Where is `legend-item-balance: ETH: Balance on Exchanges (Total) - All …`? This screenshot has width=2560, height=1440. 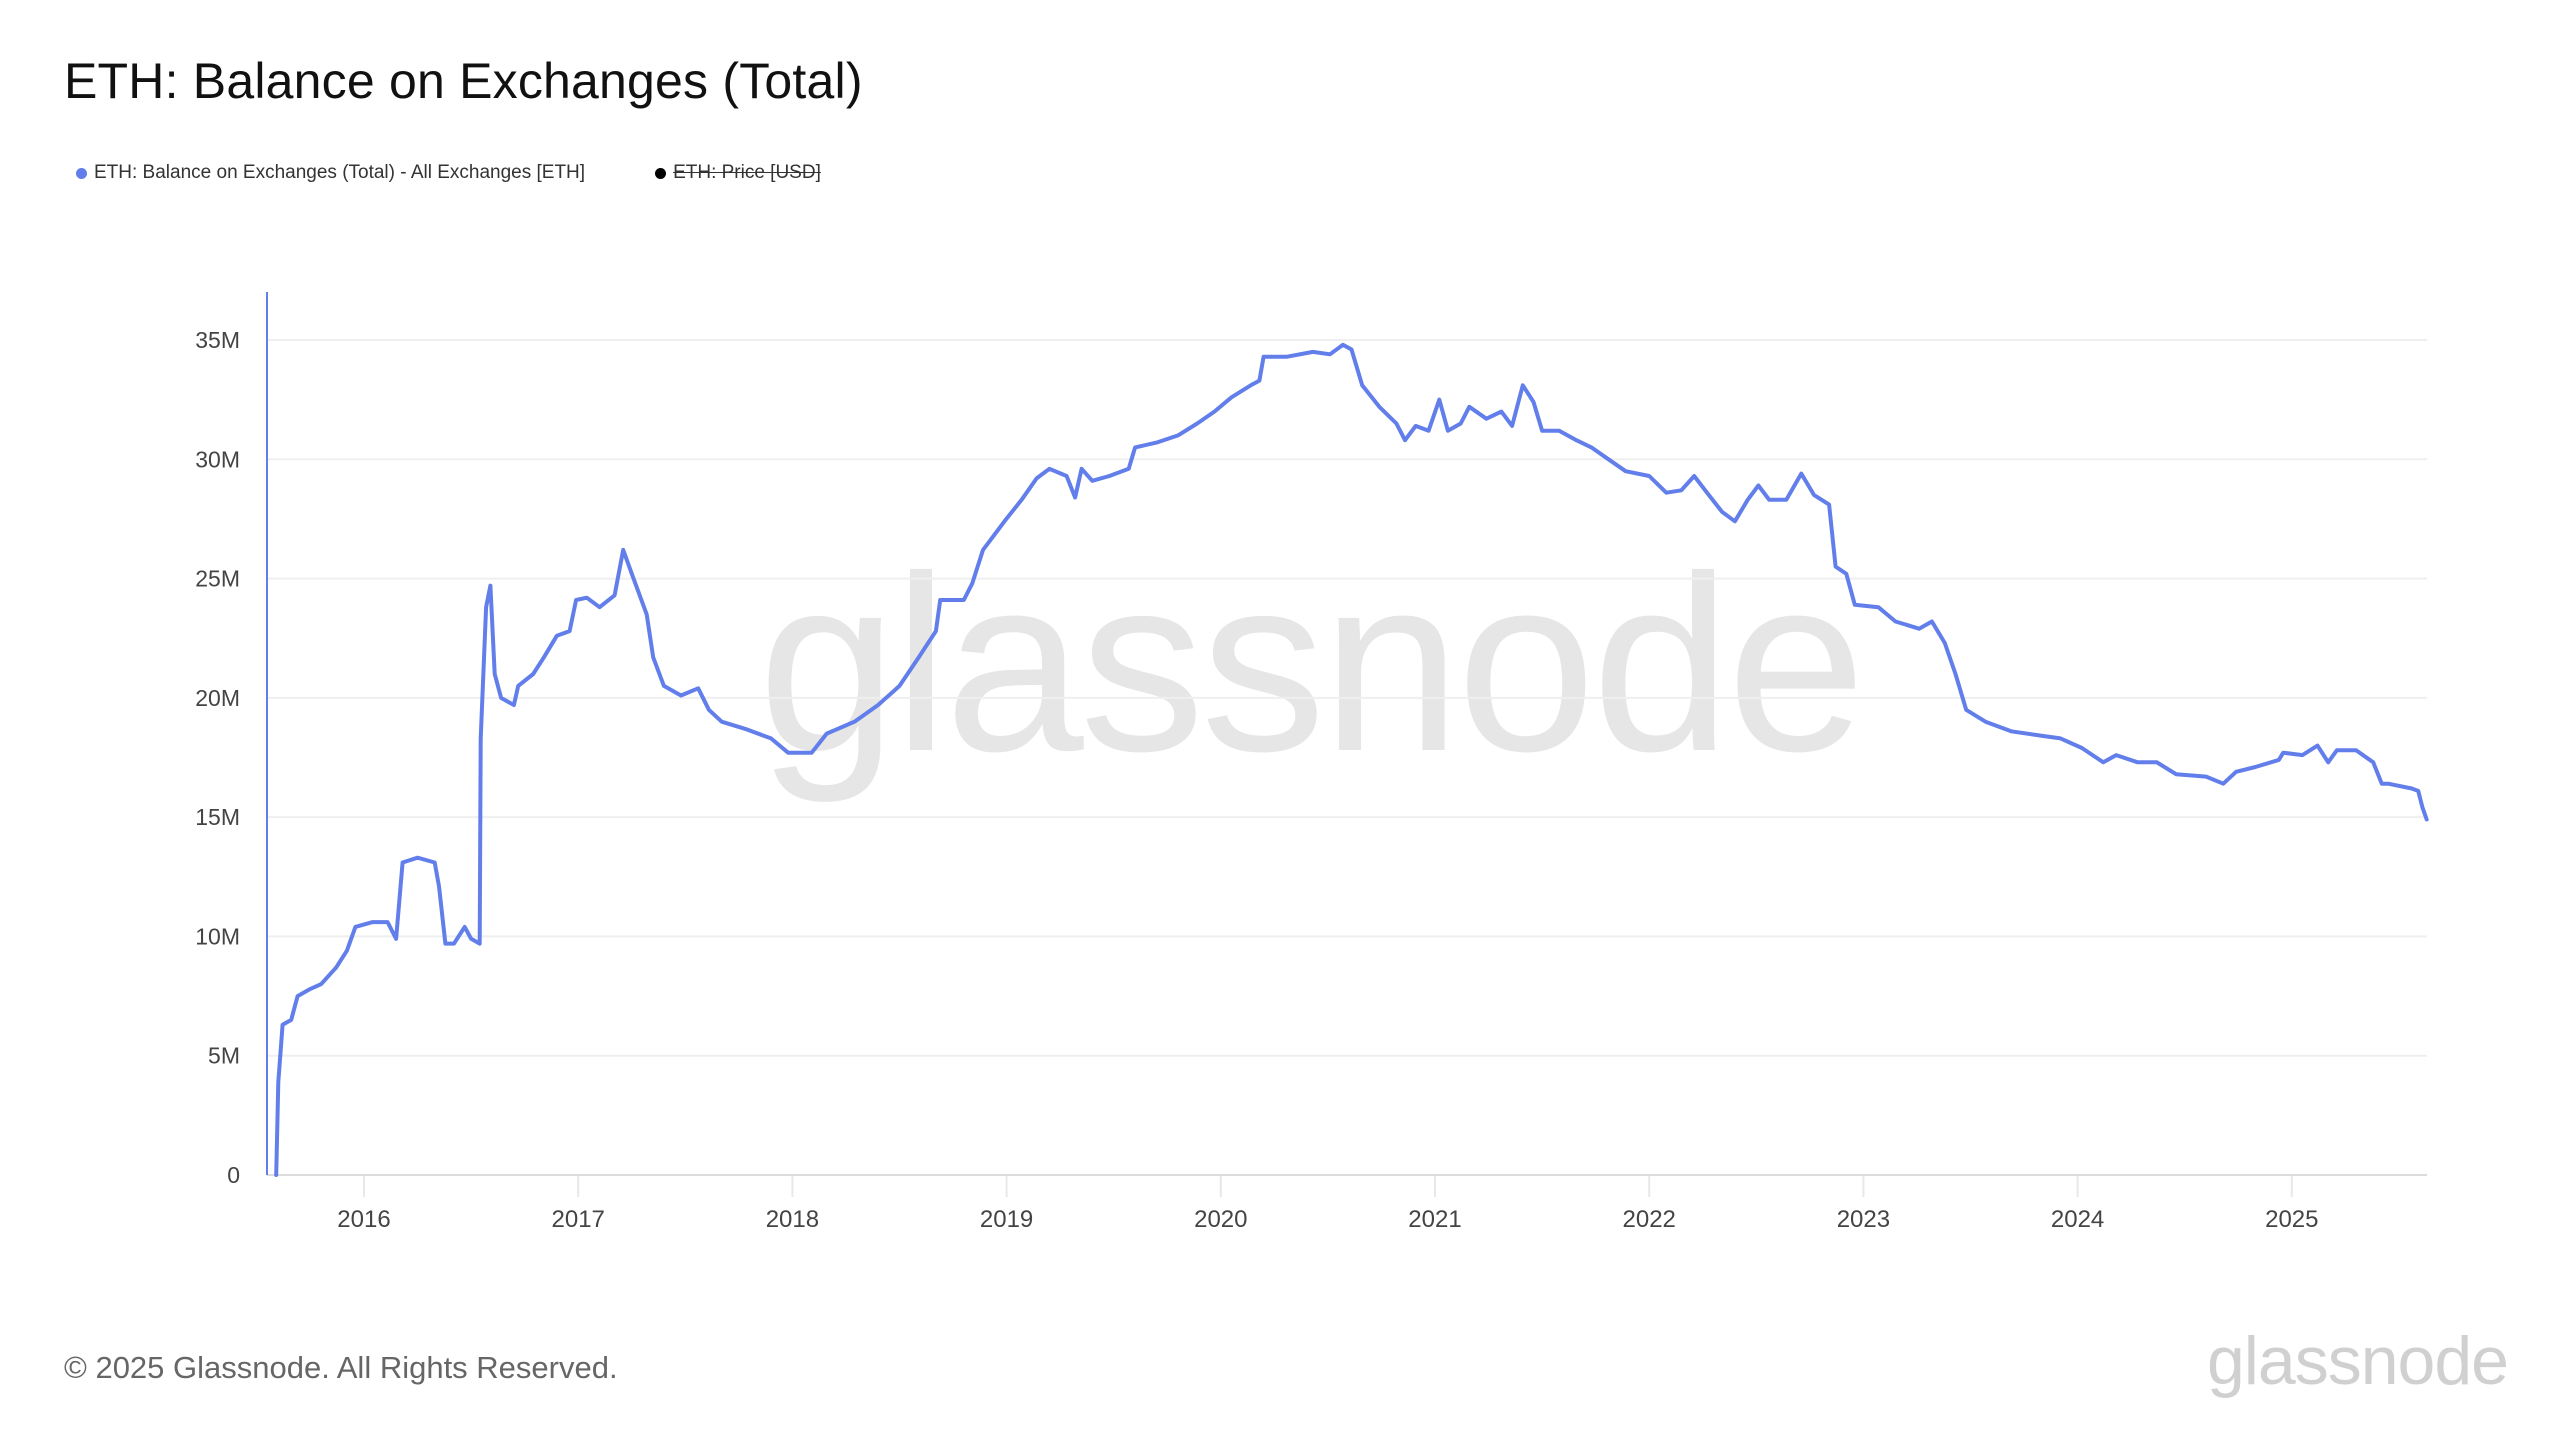 legend-item-balance: ETH: Balance on Exchanges (Total) - All … is located at coordinates (330, 173).